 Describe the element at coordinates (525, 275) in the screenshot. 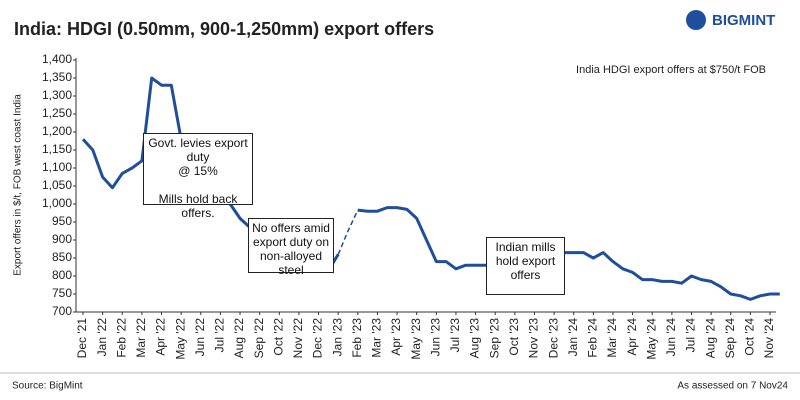

I see `annotation-line: offers` at that location.